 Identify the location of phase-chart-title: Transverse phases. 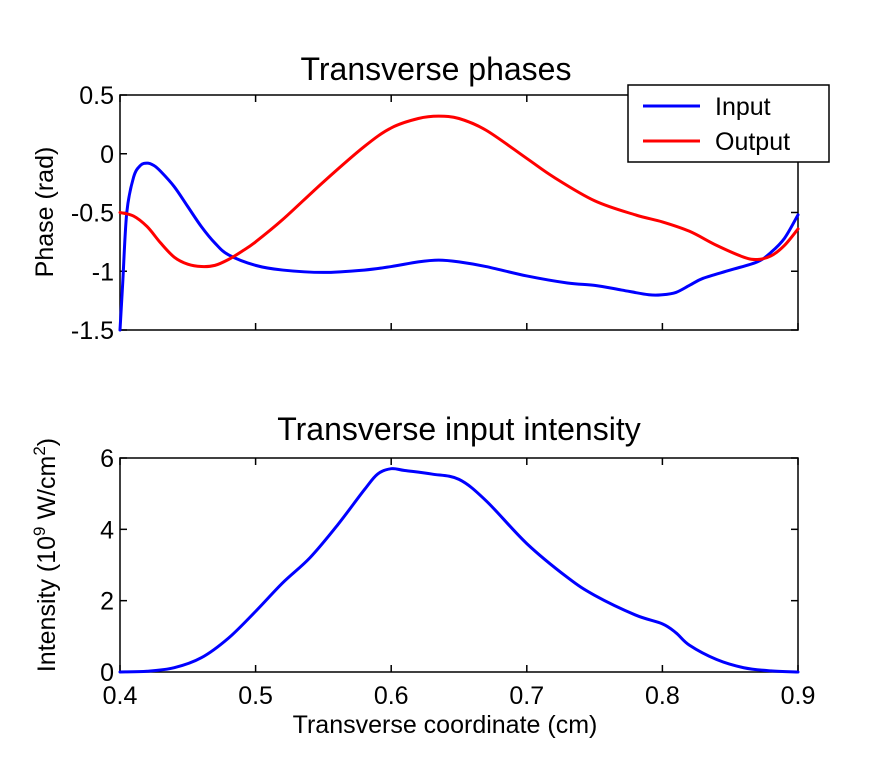
(436, 69).